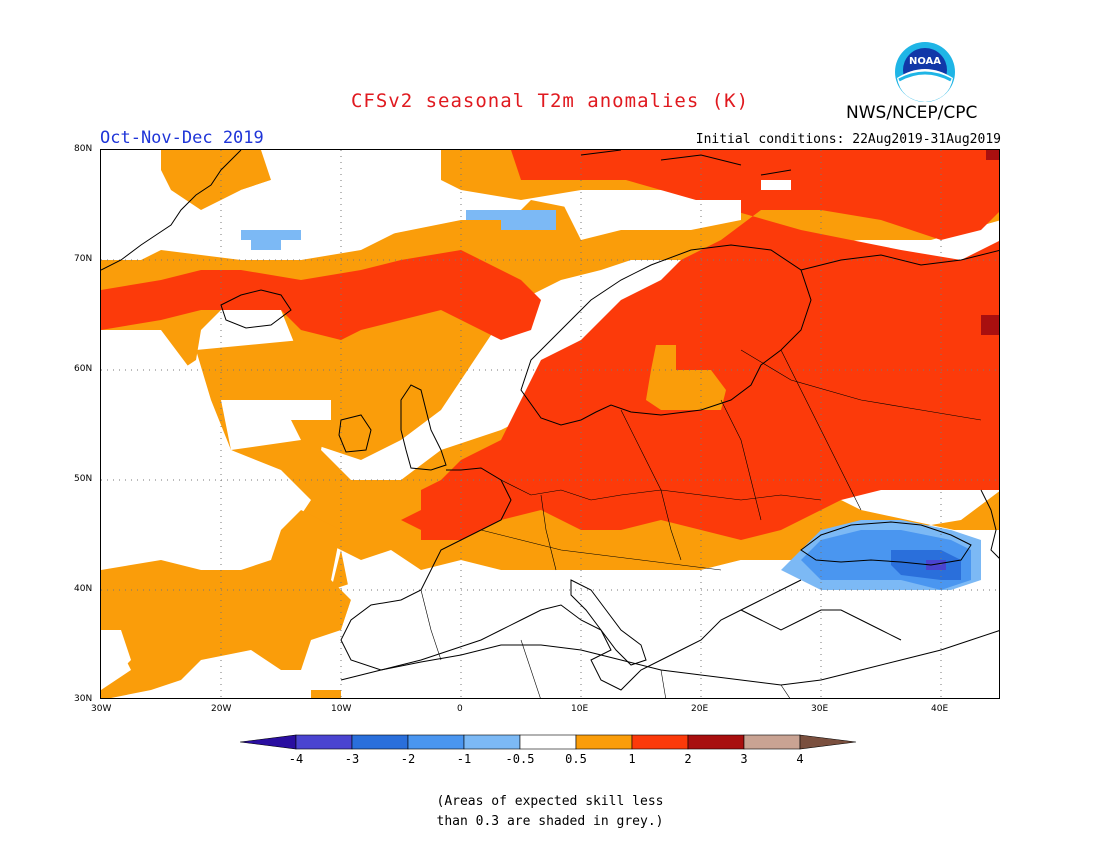 The image size is (1100, 850). What do you see at coordinates (700, 709) in the screenshot?
I see `lon-label-20e: 20E` at bounding box center [700, 709].